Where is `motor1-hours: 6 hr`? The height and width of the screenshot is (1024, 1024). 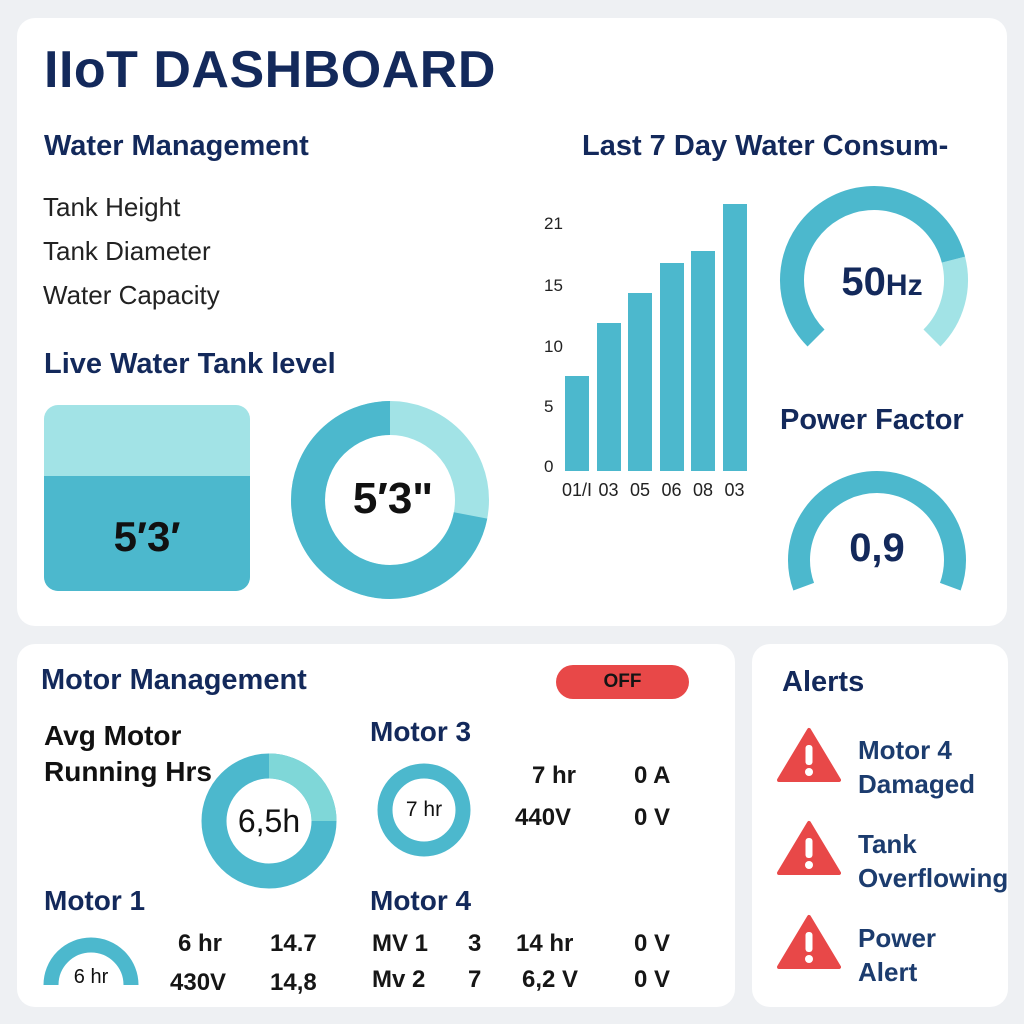 motor1-hours: 6 hr is located at coordinates (200, 943).